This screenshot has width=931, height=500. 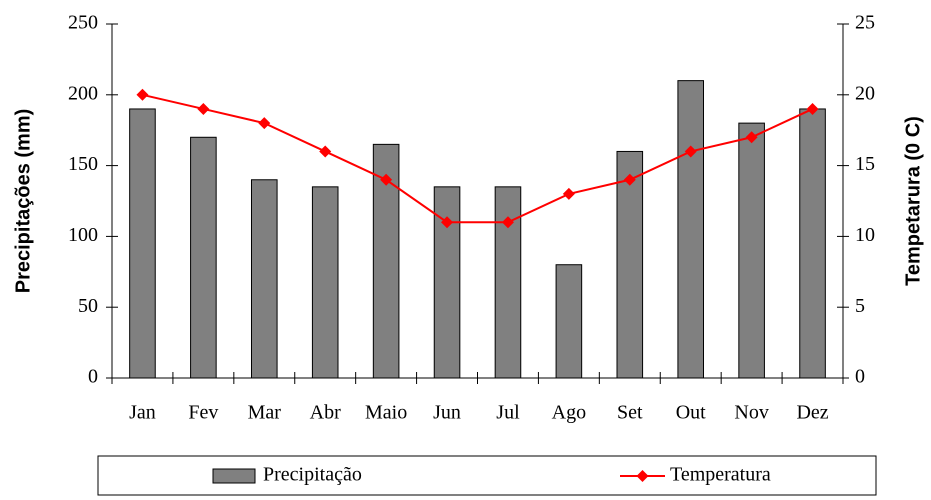 I want to click on legend-box, so click(x=487, y=475).